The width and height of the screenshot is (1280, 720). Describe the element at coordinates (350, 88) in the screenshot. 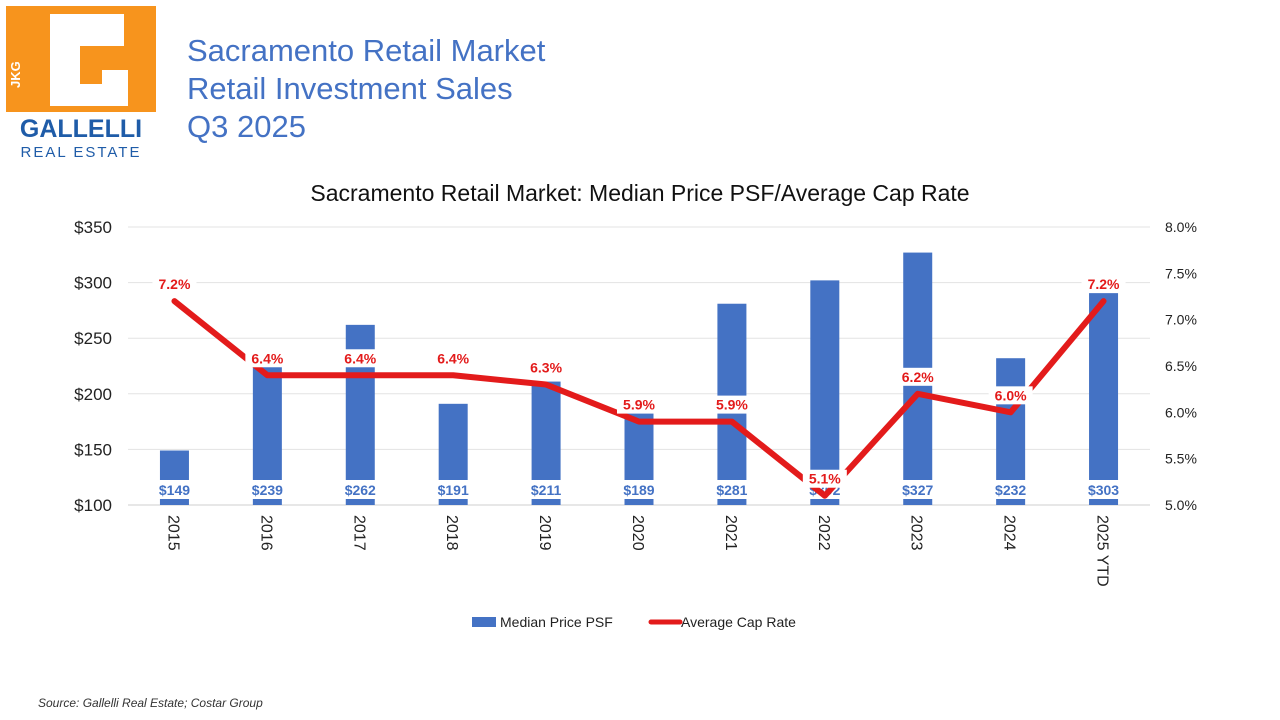

I see `header-line-2: Retail Investment Sales` at that location.